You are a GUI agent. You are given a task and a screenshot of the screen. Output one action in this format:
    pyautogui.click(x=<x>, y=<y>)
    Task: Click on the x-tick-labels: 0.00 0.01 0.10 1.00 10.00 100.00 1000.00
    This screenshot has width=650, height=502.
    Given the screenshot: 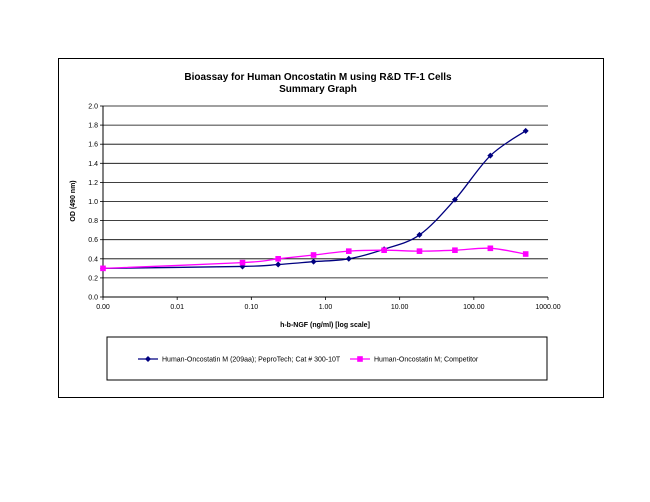 What is the action you would take?
    pyautogui.click(x=328, y=304)
    